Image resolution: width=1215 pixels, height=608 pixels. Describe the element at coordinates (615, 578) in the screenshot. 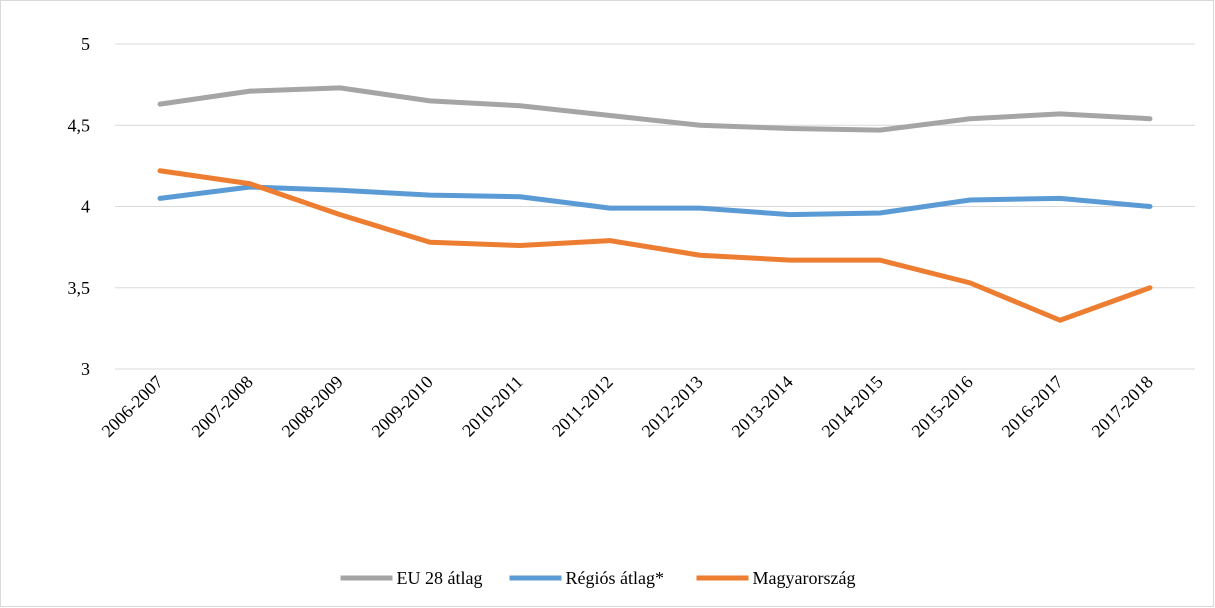

I see `legend-label: Régiós átlag*` at that location.